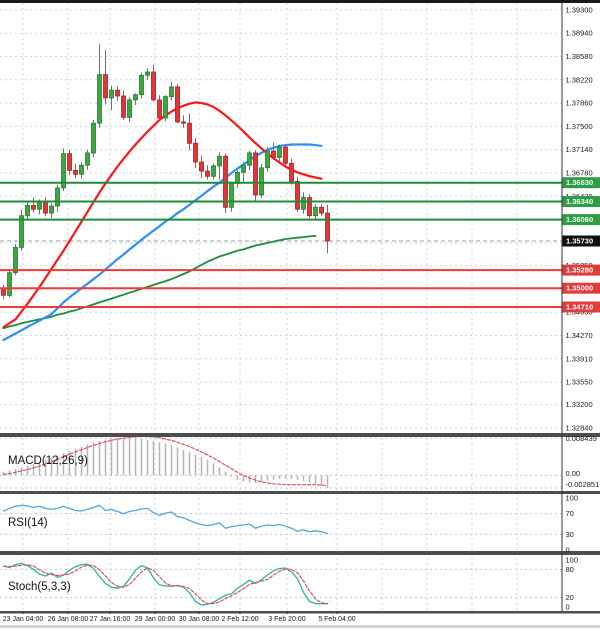 The width and height of the screenshot is (600, 630). I want to click on stoch-axis-label: 20, so click(570, 597).